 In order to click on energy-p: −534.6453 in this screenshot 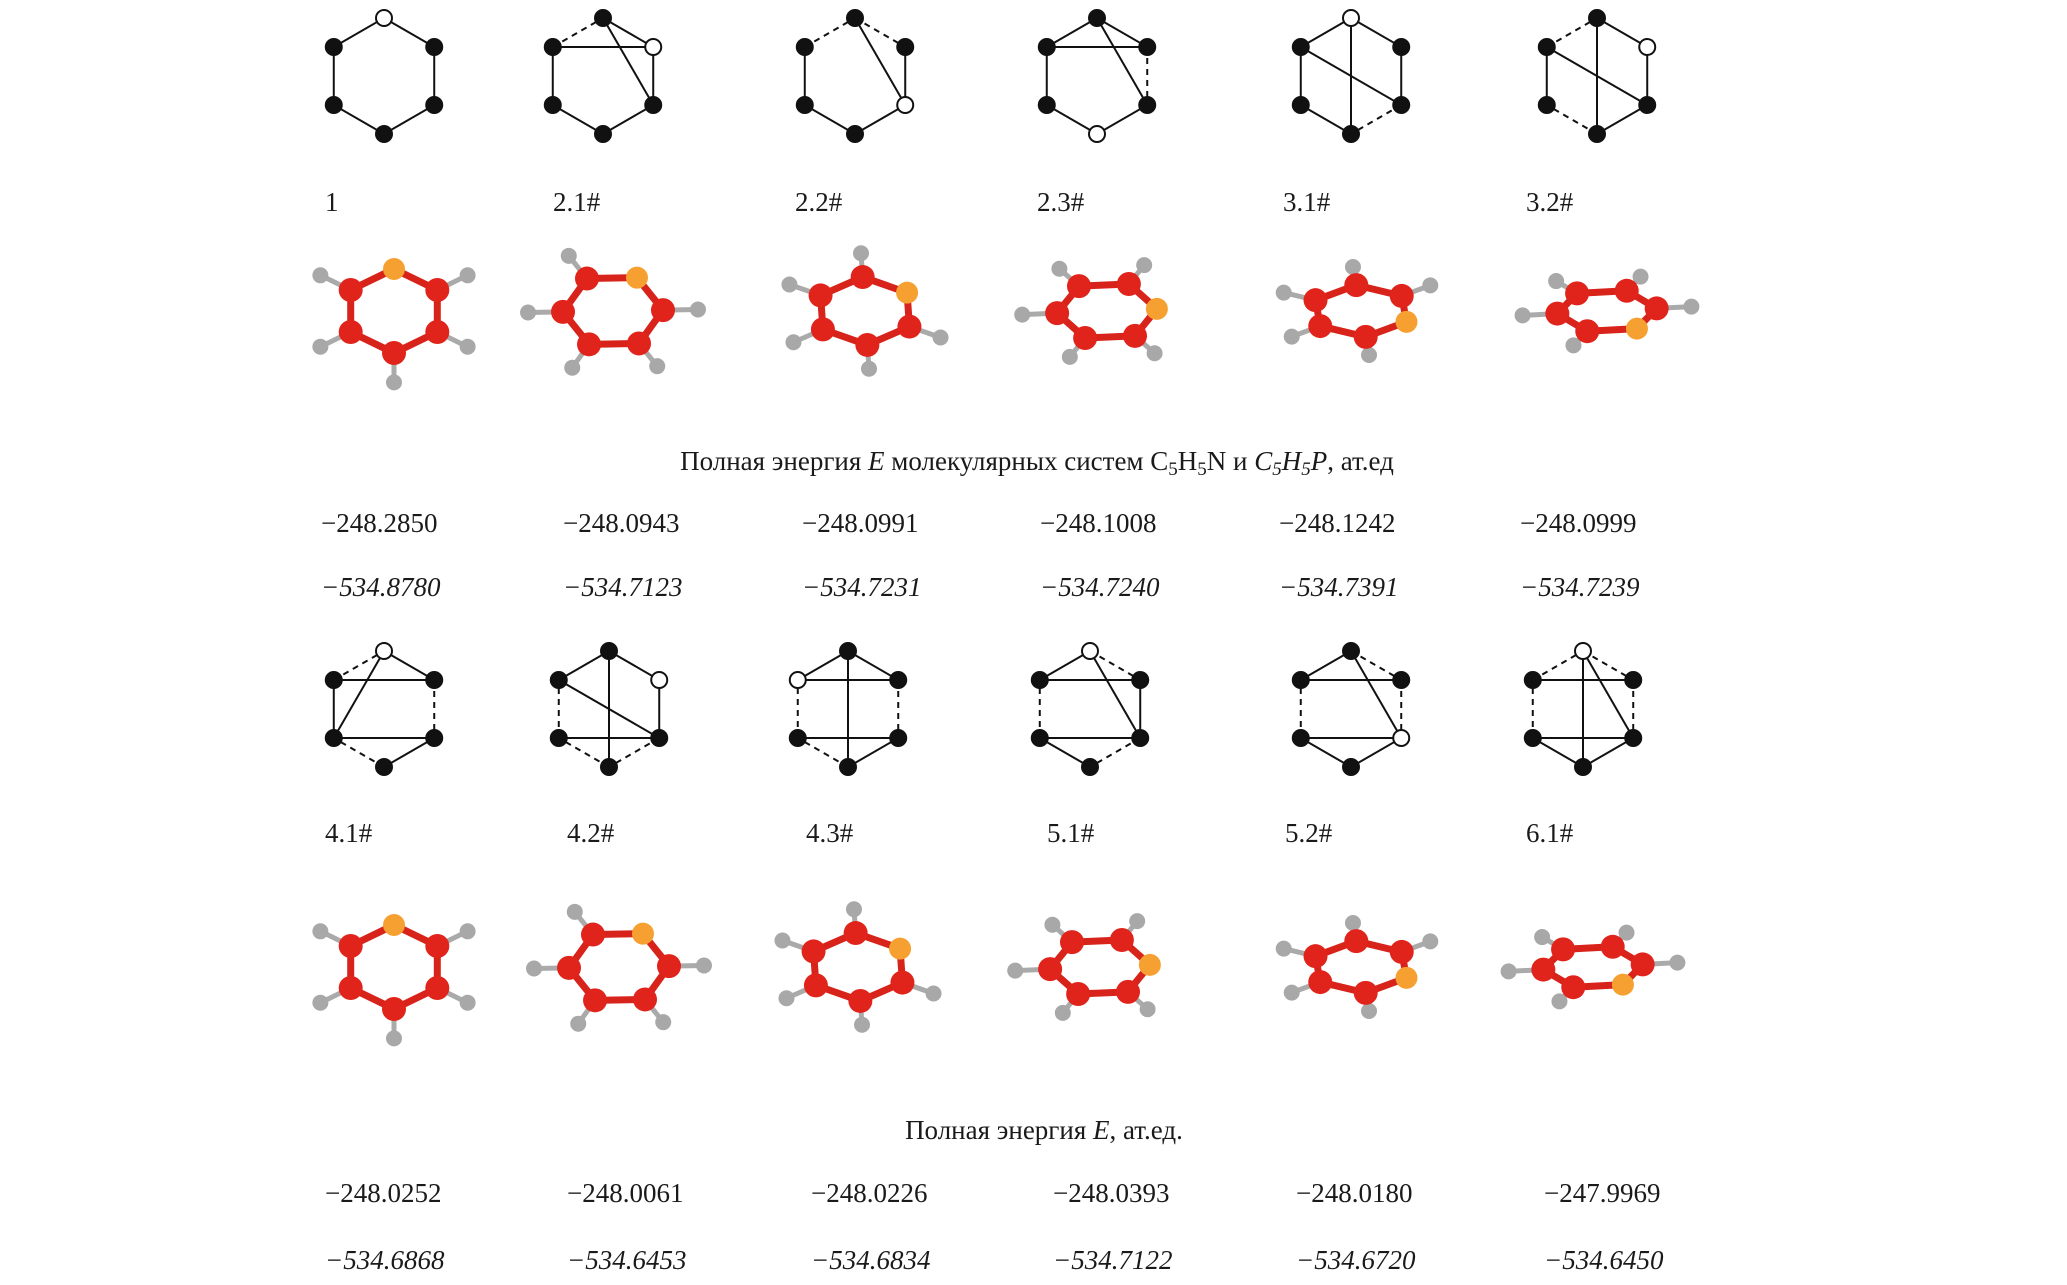, I will do `click(626, 1260)`.